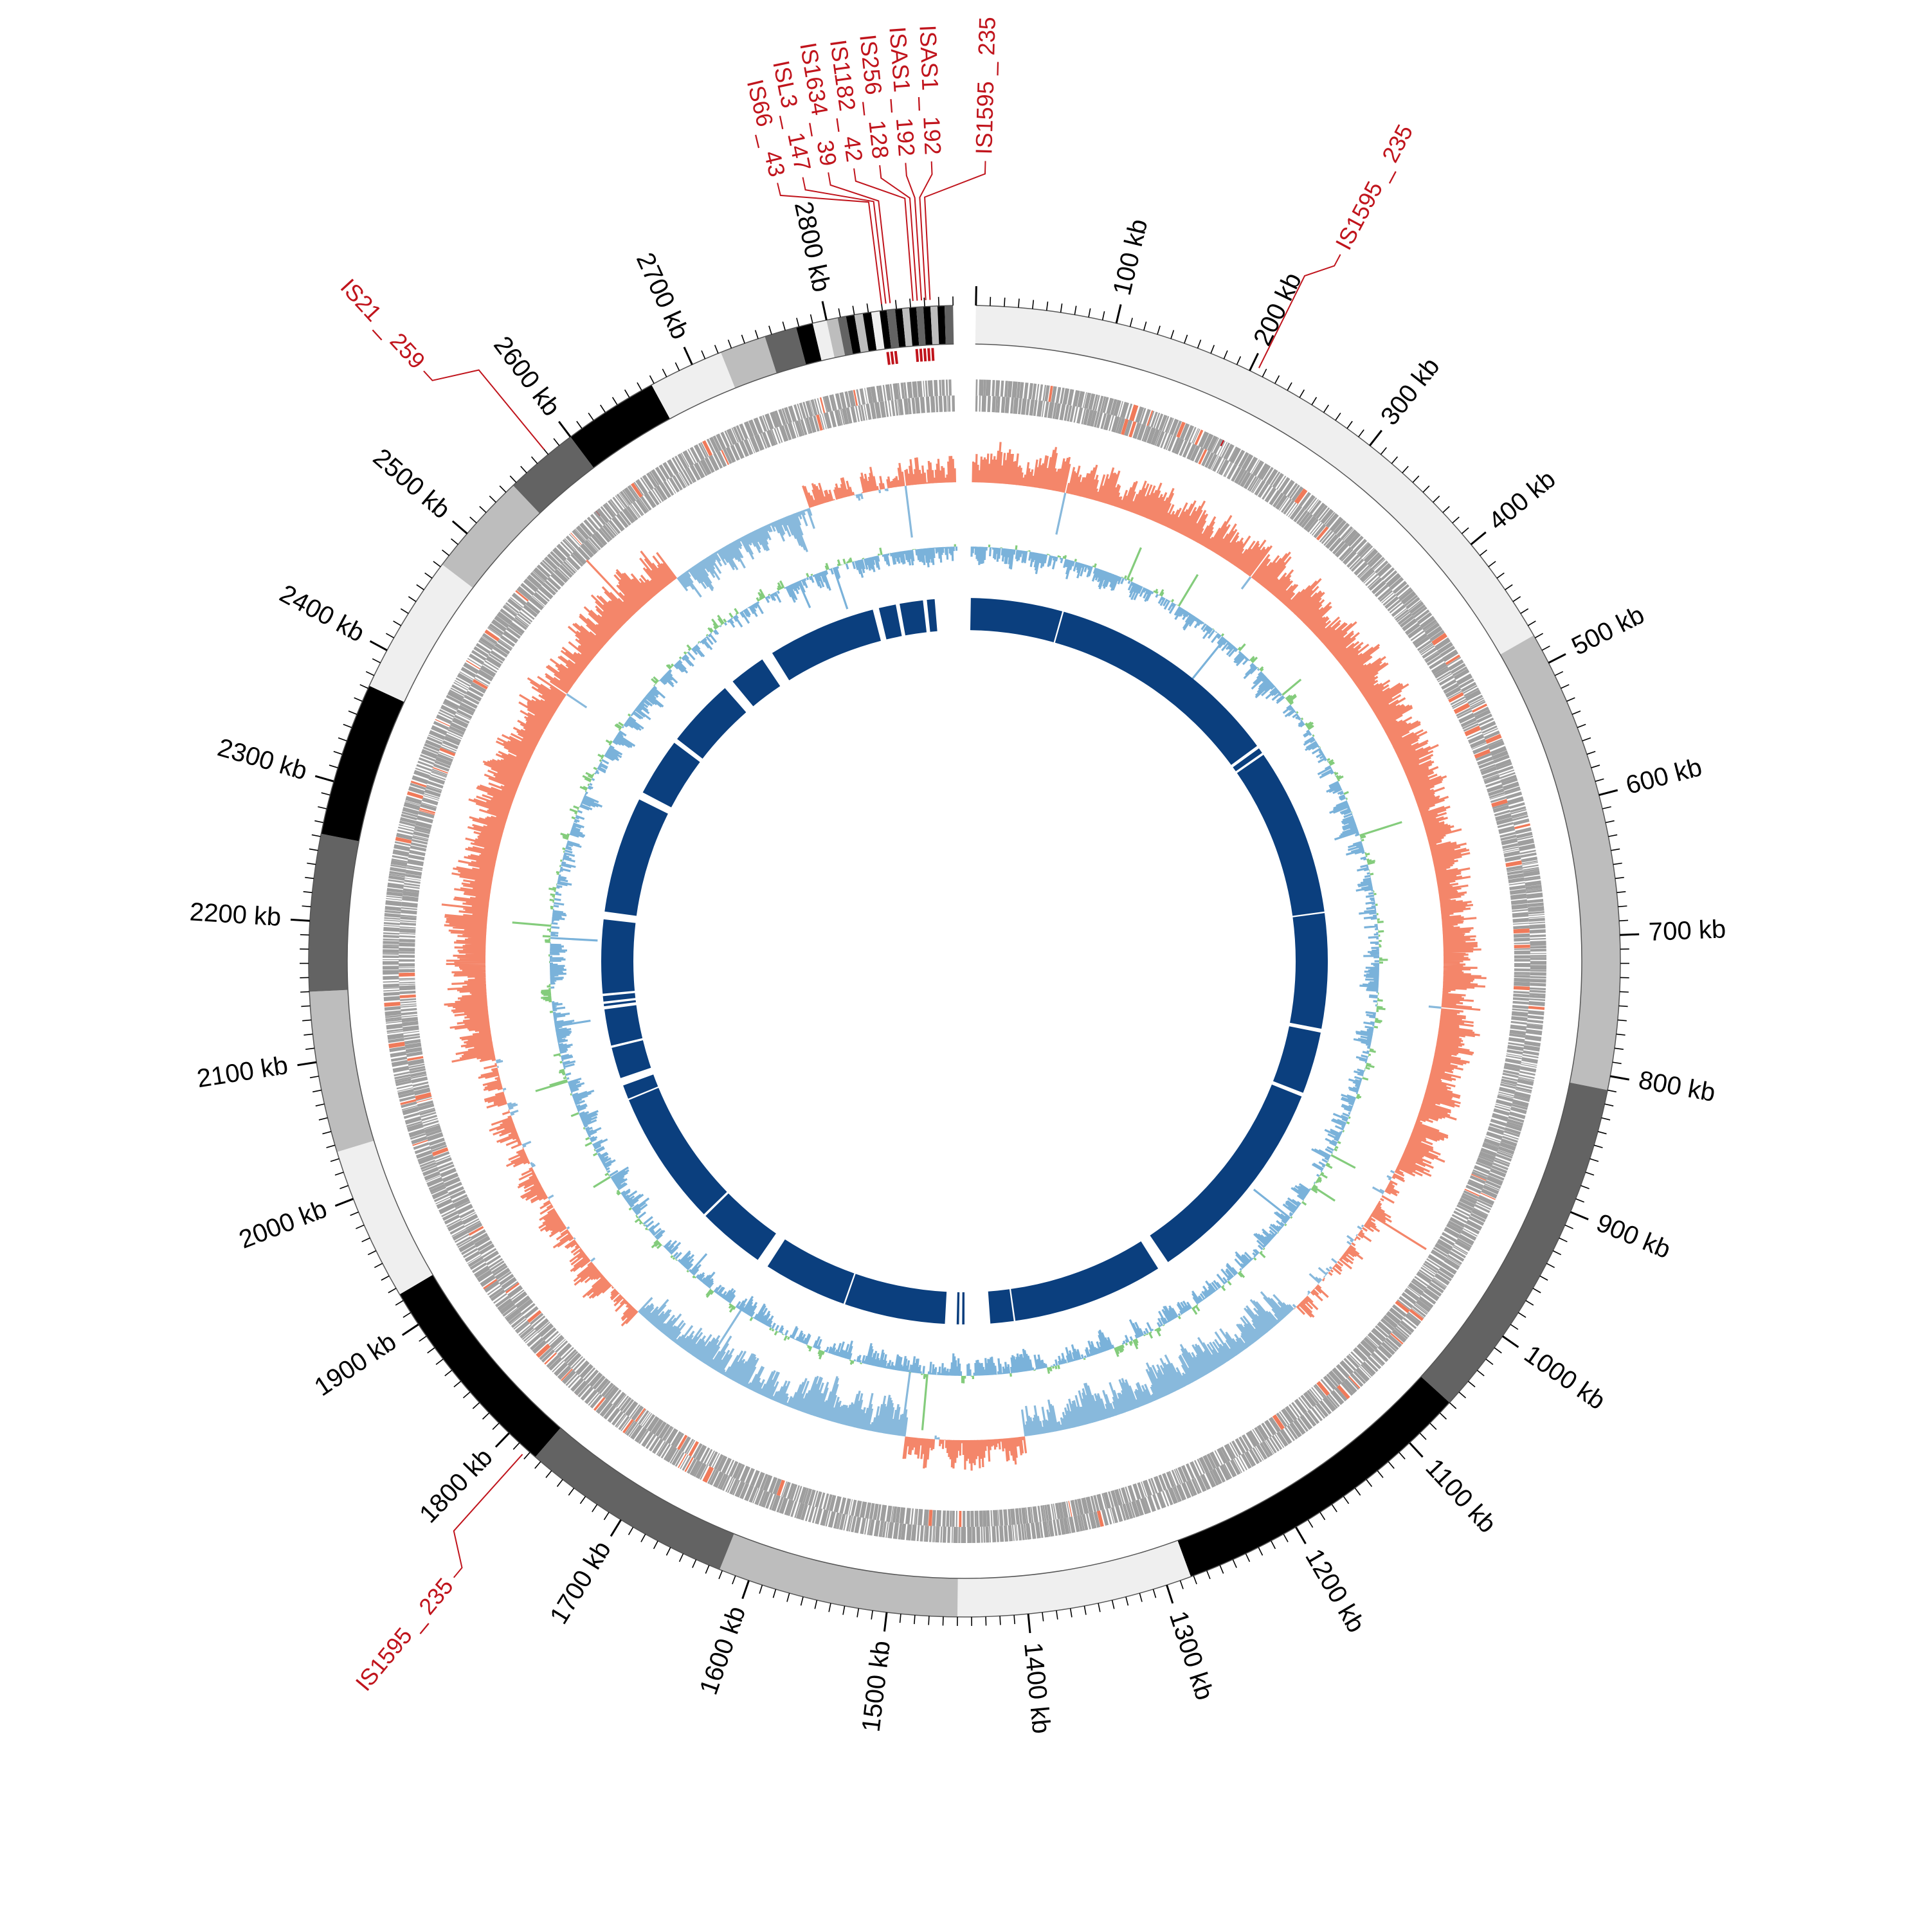 The height and width of the screenshot is (1932, 1929). What do you see at coordinates (1277, 309) in the screenshot?
I see `tick-label: 200 kb` at bounding box center [1277, 309].